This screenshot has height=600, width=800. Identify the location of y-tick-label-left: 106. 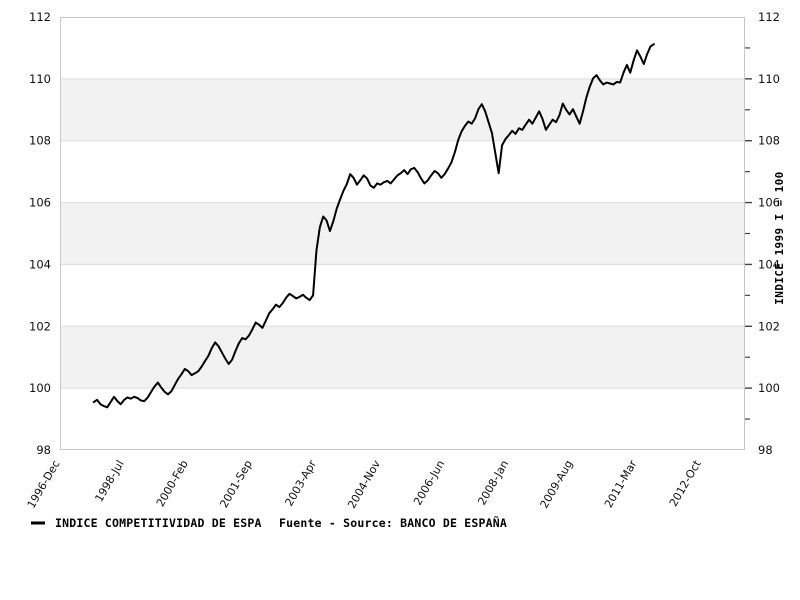
(40, 203).